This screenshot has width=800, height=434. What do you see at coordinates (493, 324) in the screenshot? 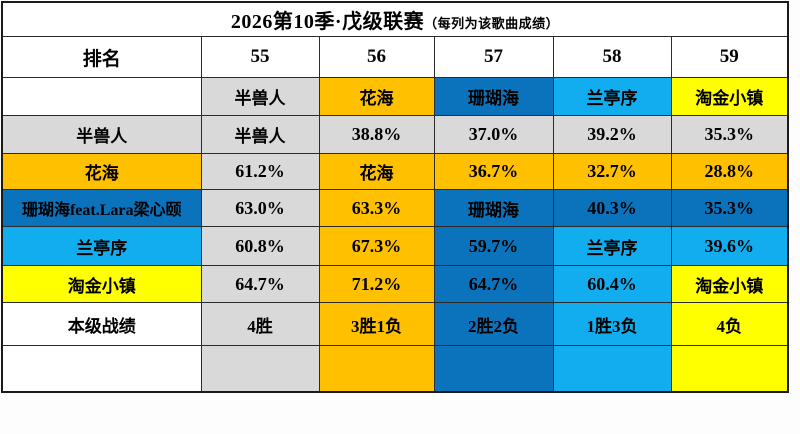
I see `table-cell: 2胜2负` at bounding box center [493, 324].